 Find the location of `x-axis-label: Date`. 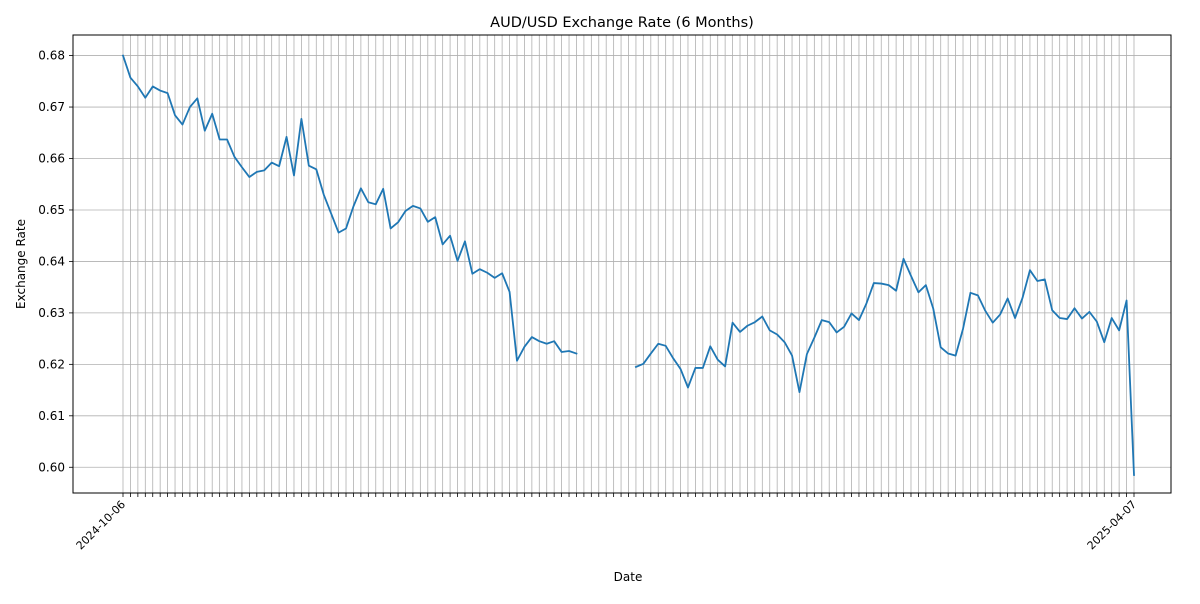

x-axis-label: Date is located at coordinates (628, 577).